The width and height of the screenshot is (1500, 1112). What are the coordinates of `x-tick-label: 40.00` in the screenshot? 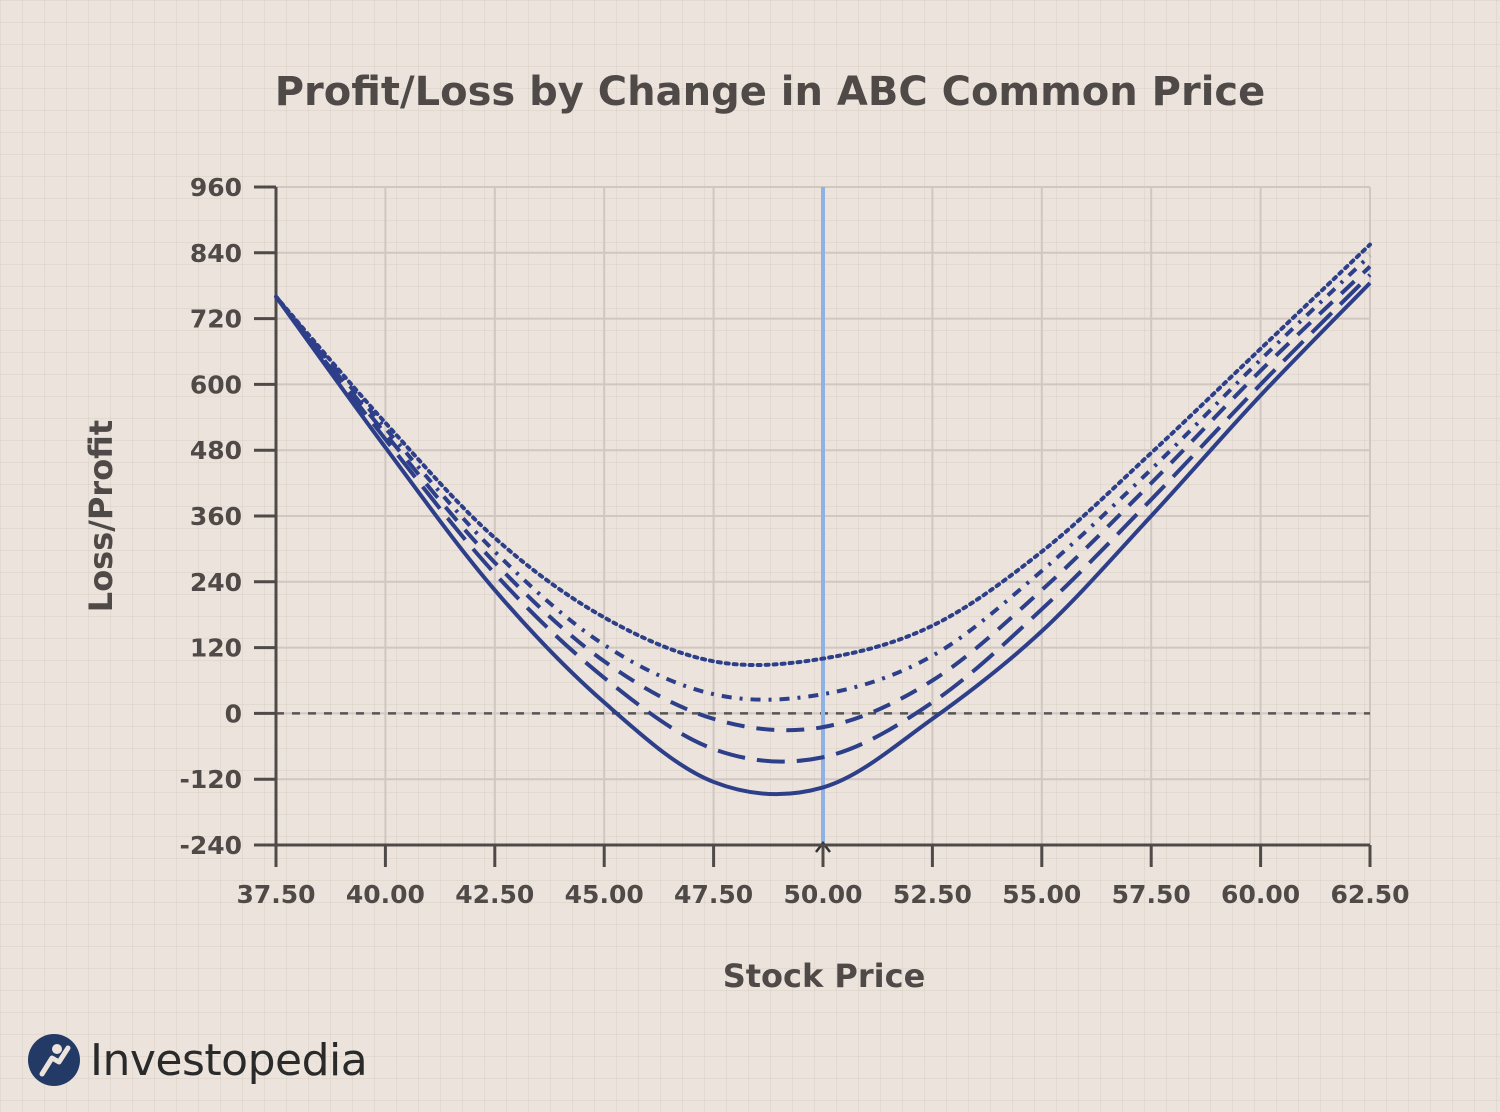 It's located at (385, 894).